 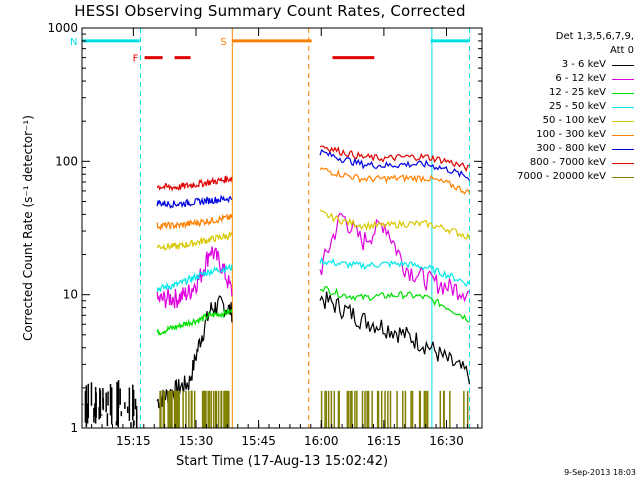 What do you see at coordinates (583, 64) in the screenshot?
I see `legend-label: 3 - 6 keV` at bounding box center [583, 64].